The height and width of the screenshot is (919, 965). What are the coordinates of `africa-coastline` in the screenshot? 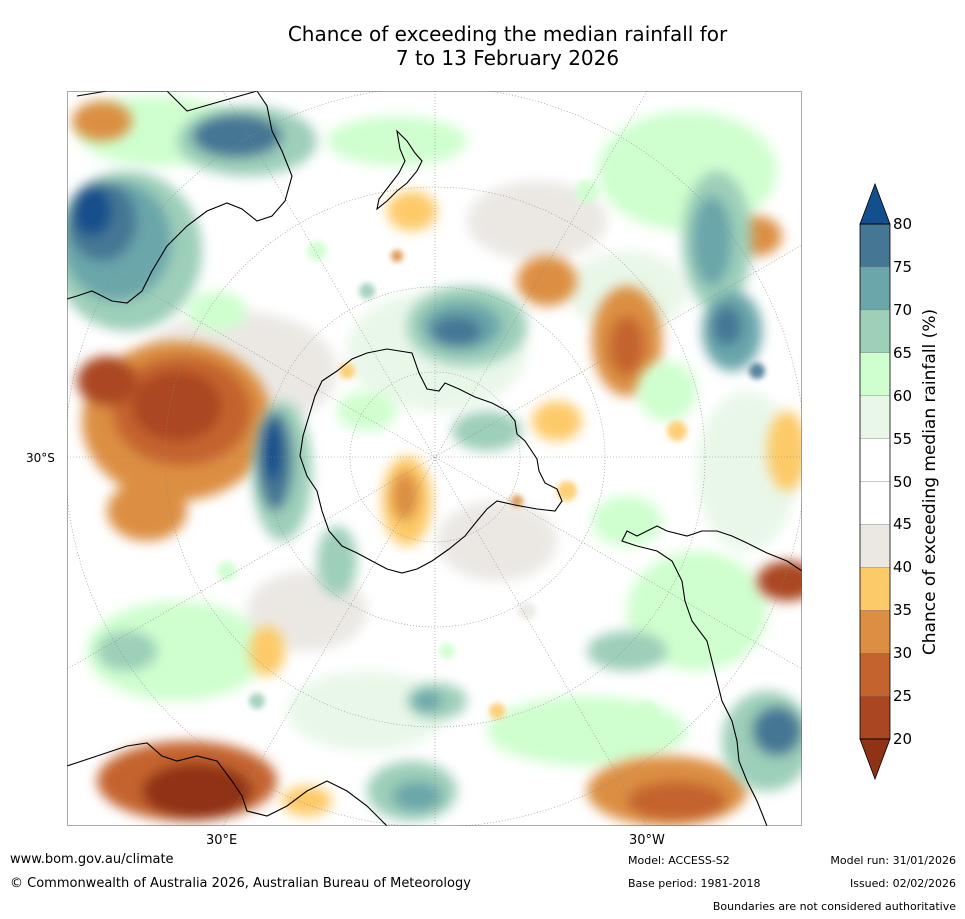 It's located at (227, 784).